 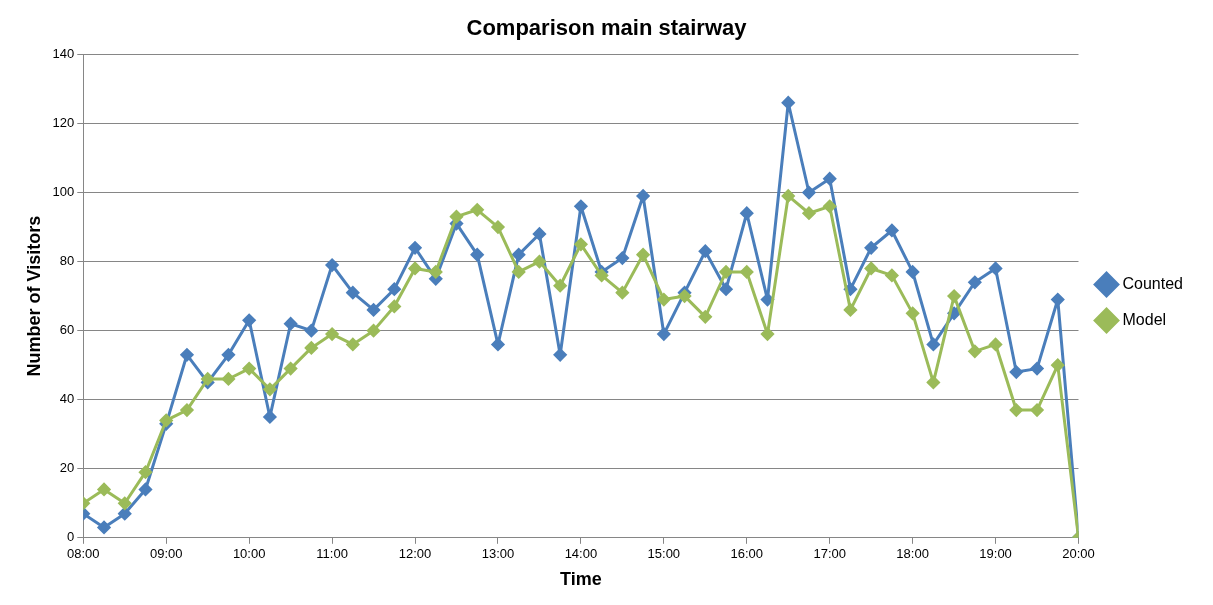 I want to click on y-tick-label: 60, so click(x=67, y=330).